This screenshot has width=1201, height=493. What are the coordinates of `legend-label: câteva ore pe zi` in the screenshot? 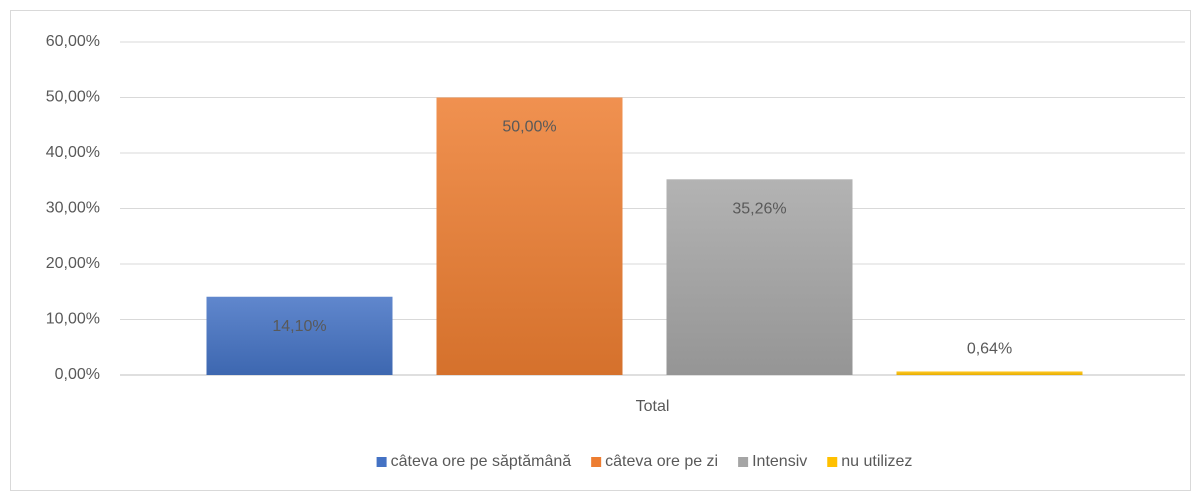 It's located at (661, 461).